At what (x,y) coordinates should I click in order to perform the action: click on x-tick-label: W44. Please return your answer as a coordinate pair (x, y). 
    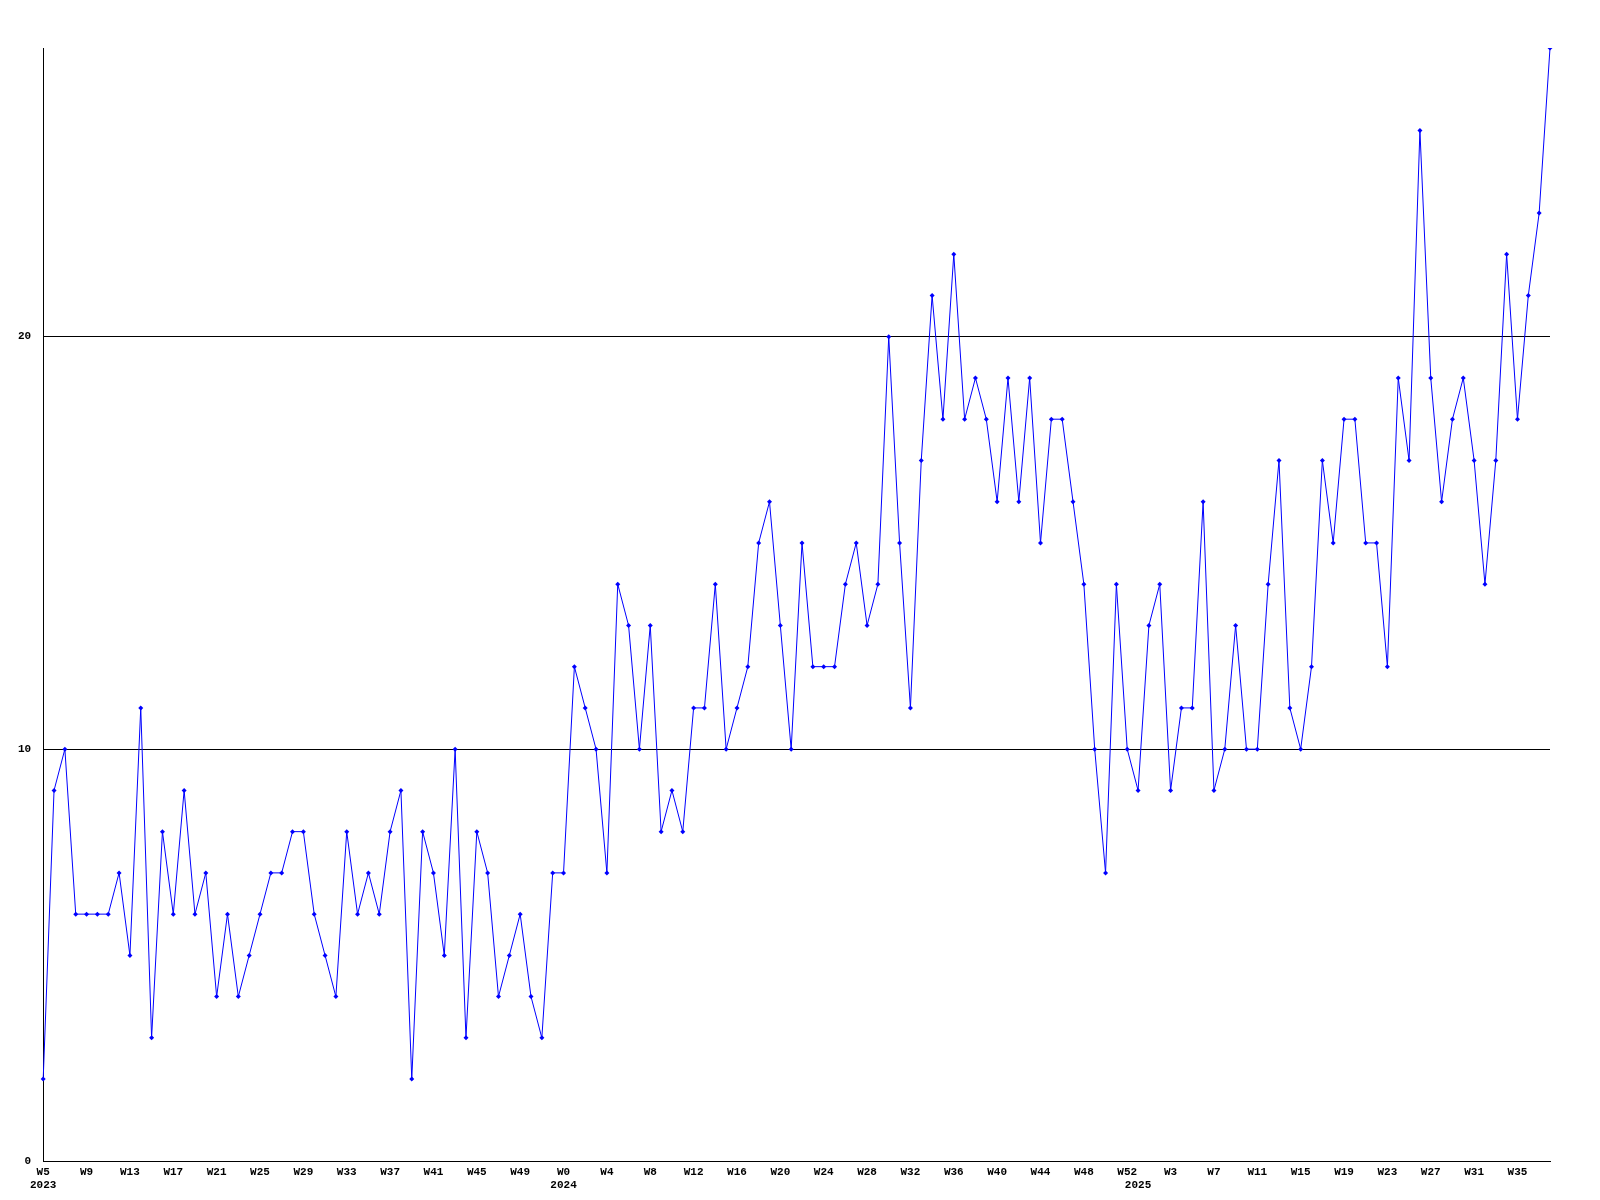
    Looking at the image, I should click on (1040, 1171).